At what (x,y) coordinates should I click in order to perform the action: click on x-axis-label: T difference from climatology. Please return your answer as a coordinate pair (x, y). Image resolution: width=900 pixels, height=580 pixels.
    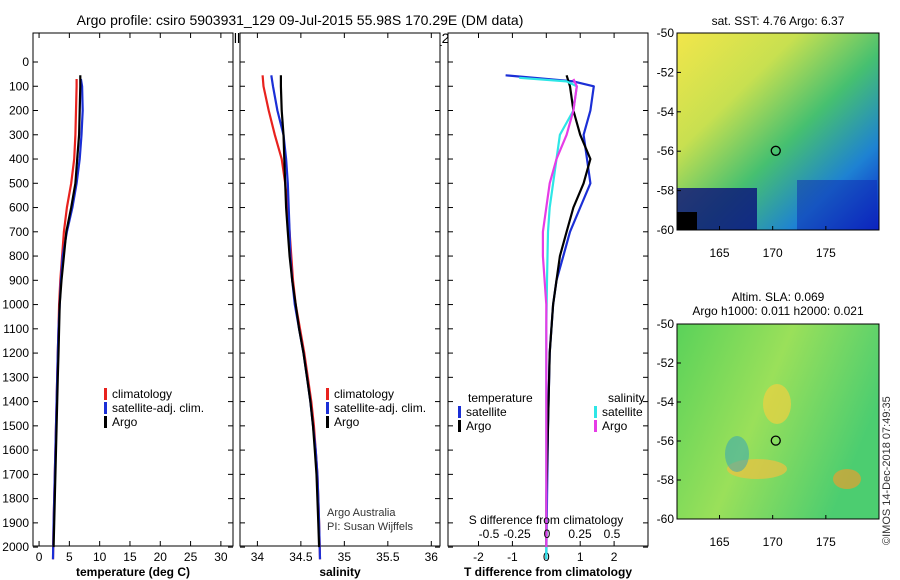
    Looking at the image, I should click on (548, 572).